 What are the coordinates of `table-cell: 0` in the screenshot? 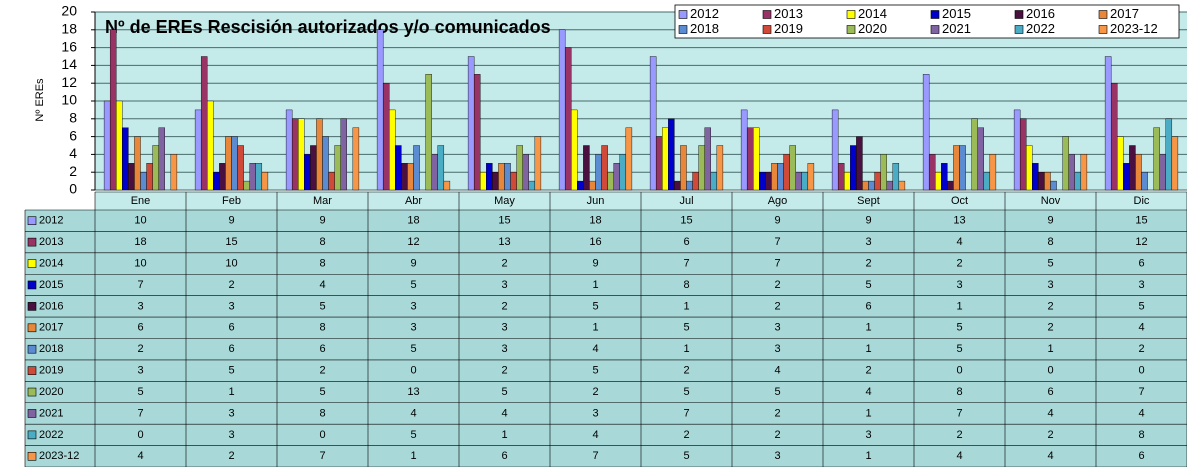 It's located at (1141, 371).